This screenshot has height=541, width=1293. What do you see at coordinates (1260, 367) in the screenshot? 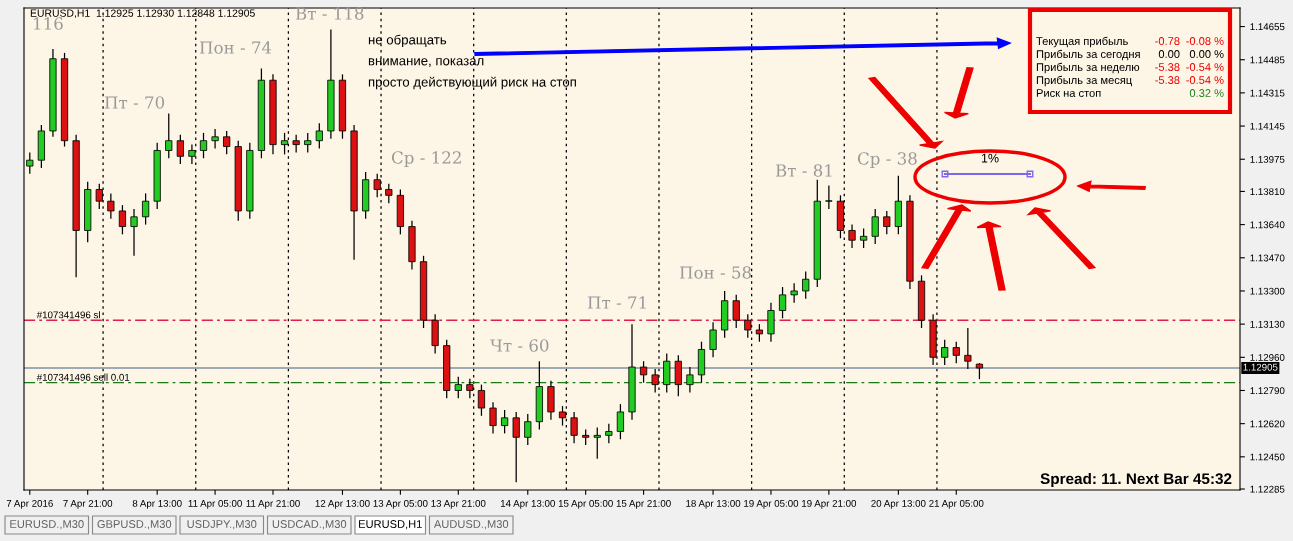
I see `ref-line-label: 1.12905` at bounding box center [1260, 367].